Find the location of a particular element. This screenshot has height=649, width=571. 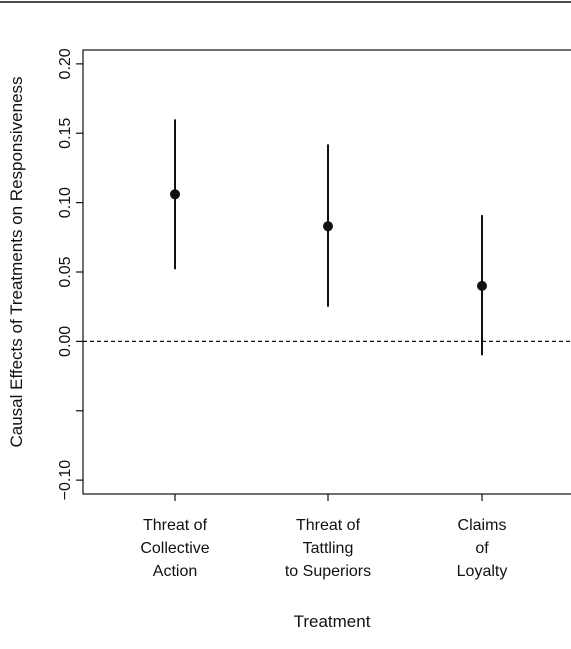

y-tick-label: −0.10 is located at coordinates (65, 480).